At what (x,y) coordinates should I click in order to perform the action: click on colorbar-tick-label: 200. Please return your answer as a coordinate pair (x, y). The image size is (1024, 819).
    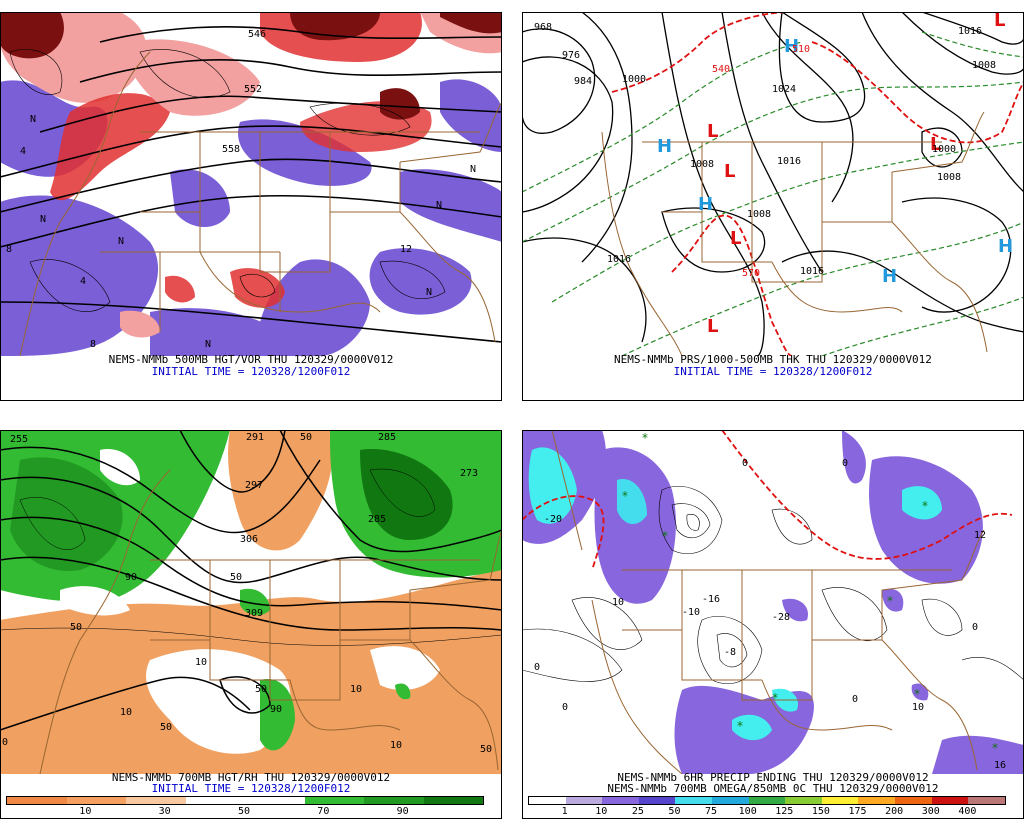
    Looking at the image, I should click on (894, 811).